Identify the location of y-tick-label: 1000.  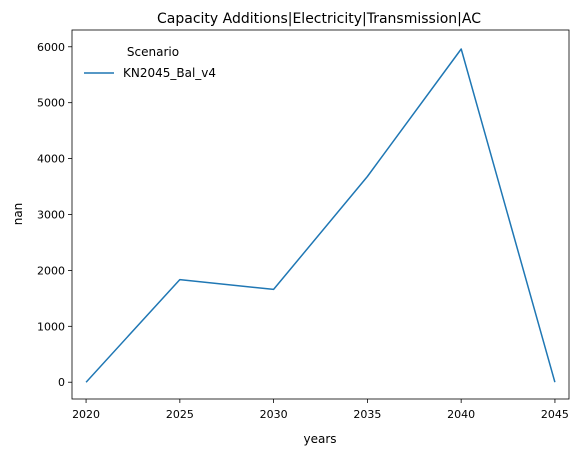
(51, 326).